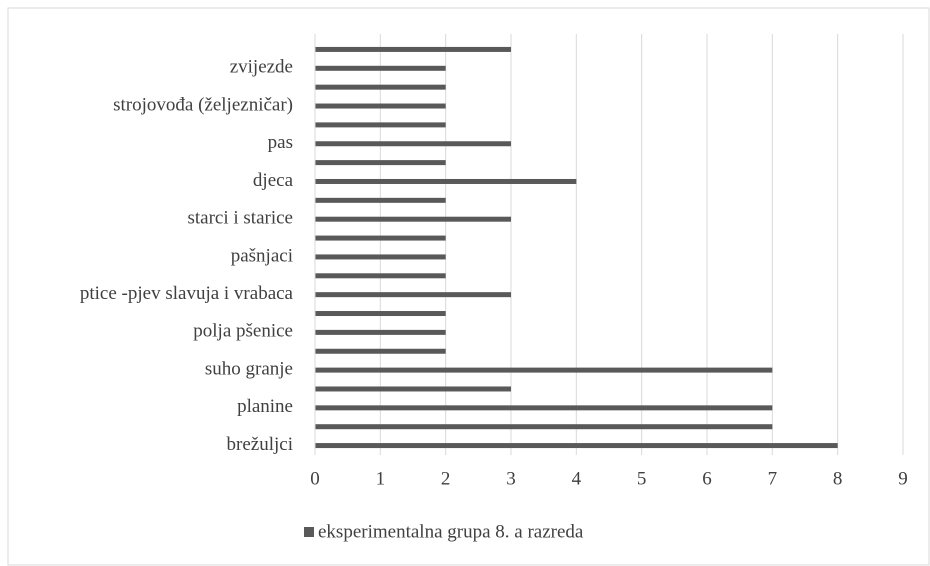  Describe the element at coordinates (203, 104) in the screenshot. I see `y-tick-label: strojovođa (željezničar)` at that location.